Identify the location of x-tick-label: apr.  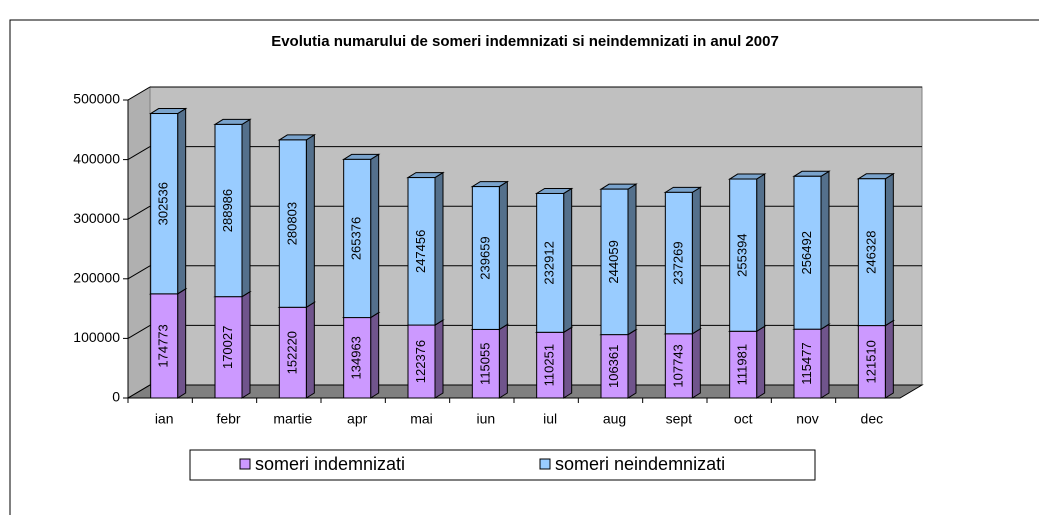
(357, 419).